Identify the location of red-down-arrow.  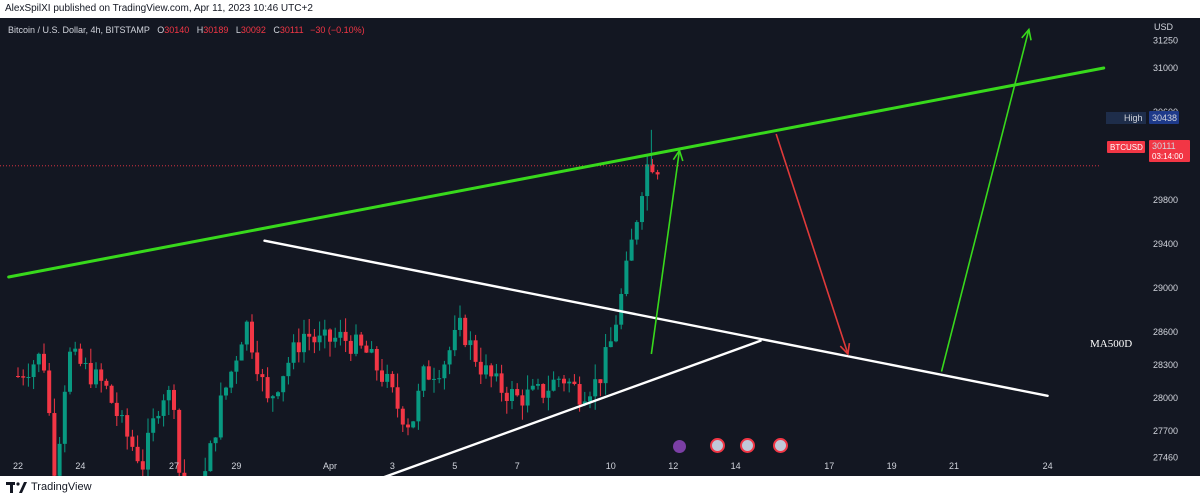
(812, 244).